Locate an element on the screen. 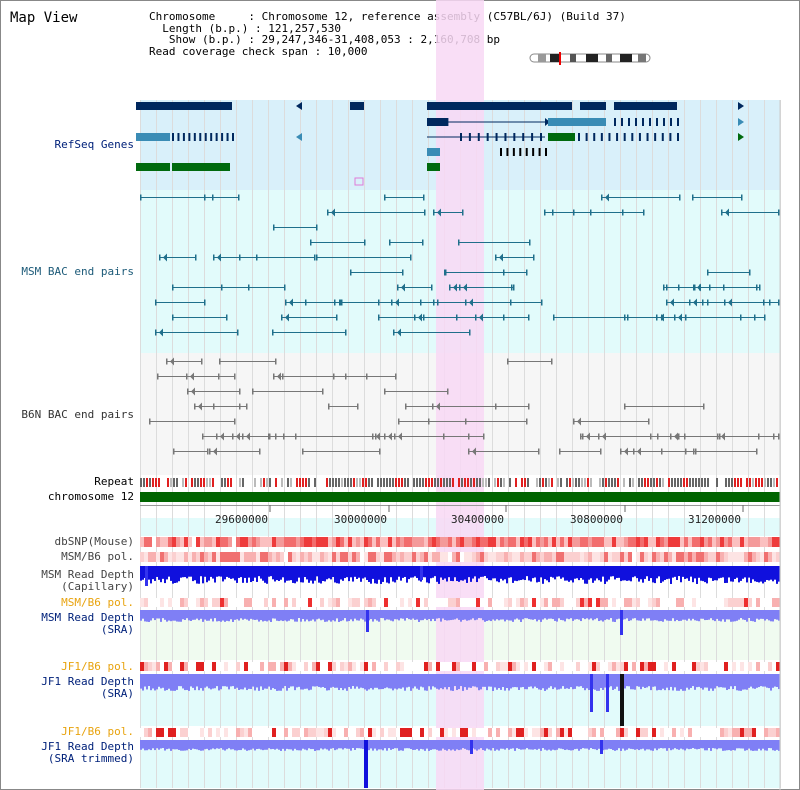  b6n-bac-pairs is located at coordinates (464, 406).